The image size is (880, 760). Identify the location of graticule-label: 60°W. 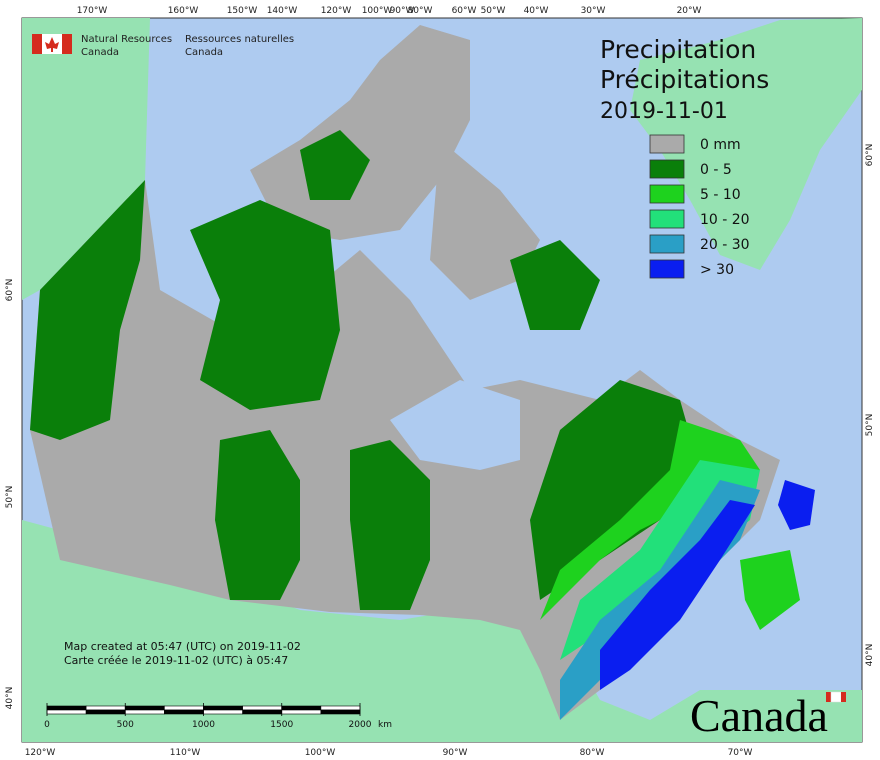
(464, 11).